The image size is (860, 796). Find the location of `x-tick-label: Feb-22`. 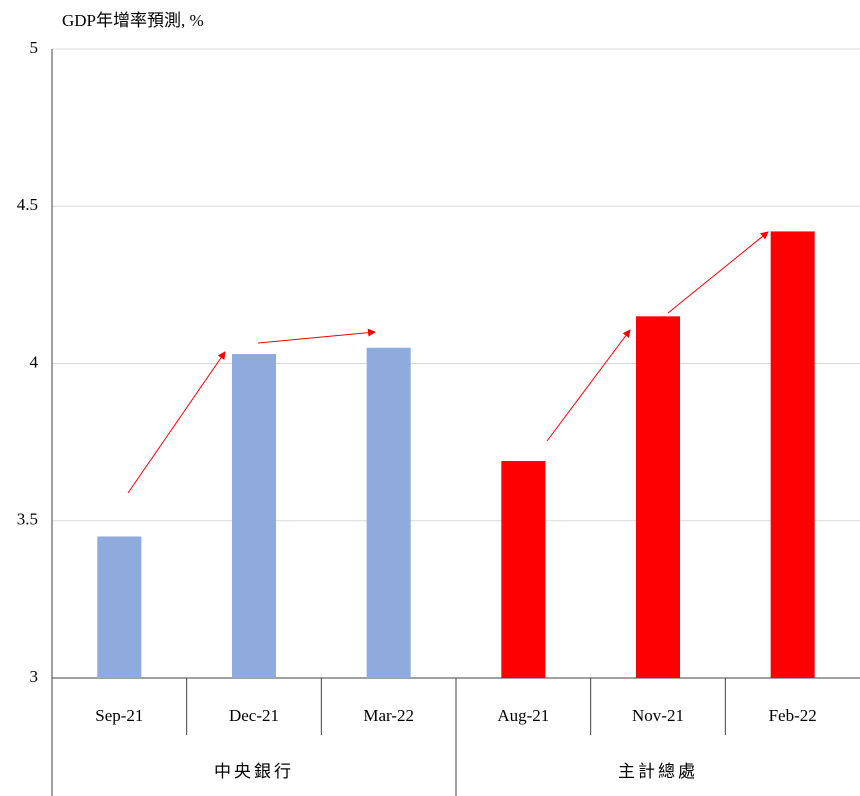

x-tick-label: Feb-22 is located at coordinates (793, 715).